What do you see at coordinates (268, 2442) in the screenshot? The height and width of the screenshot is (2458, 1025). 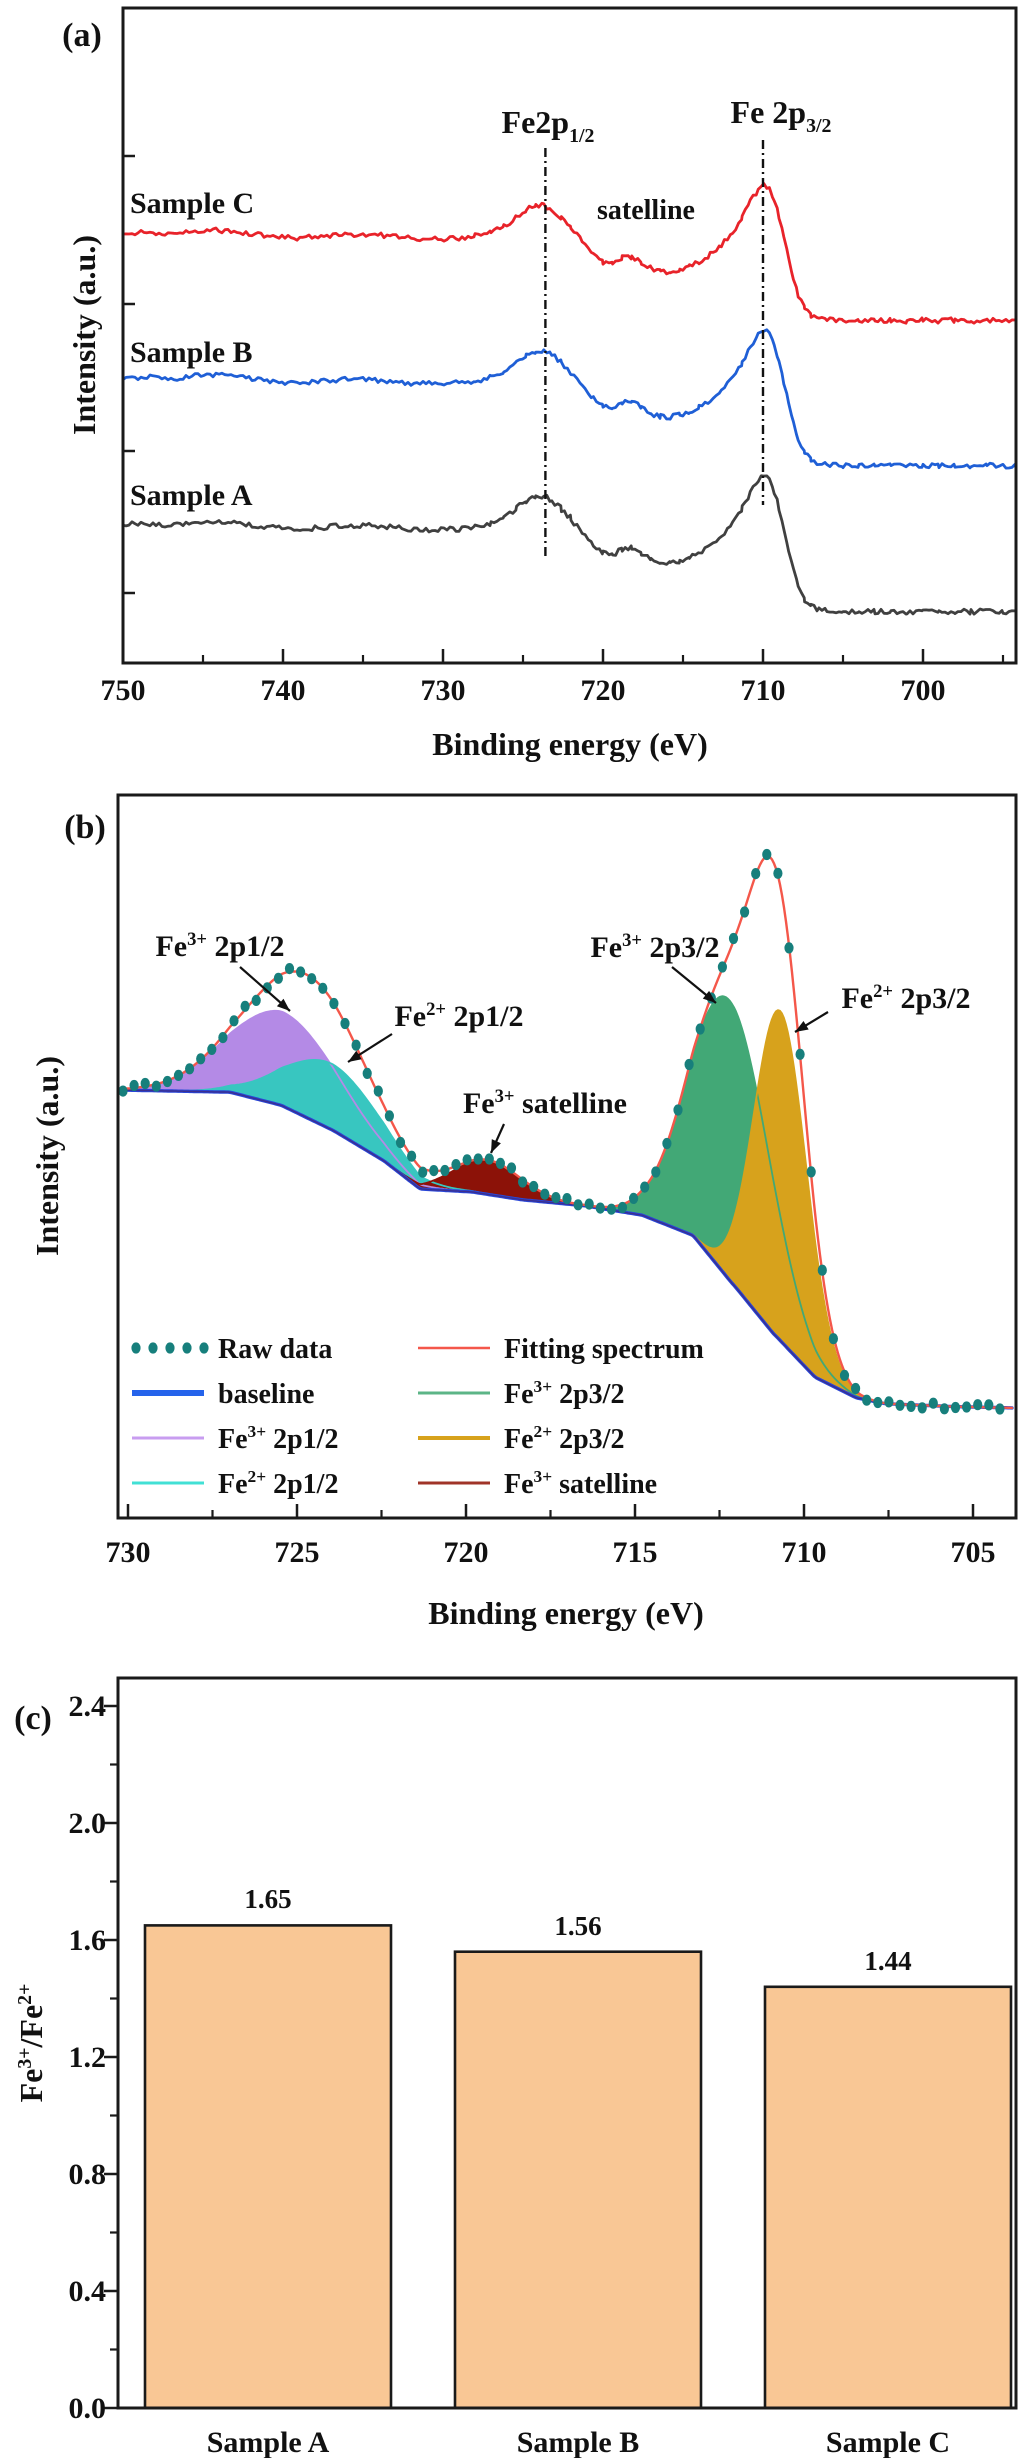 I see `category-sample-a: Sample A` at bounding box center [268, 2442].